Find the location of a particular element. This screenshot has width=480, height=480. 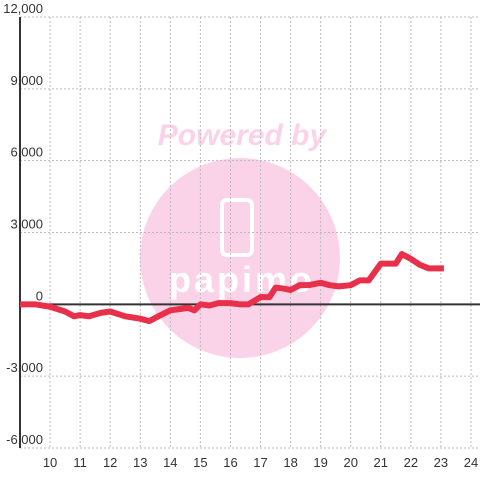

x-tick-label: 11 is located at coordinates (80, 462).